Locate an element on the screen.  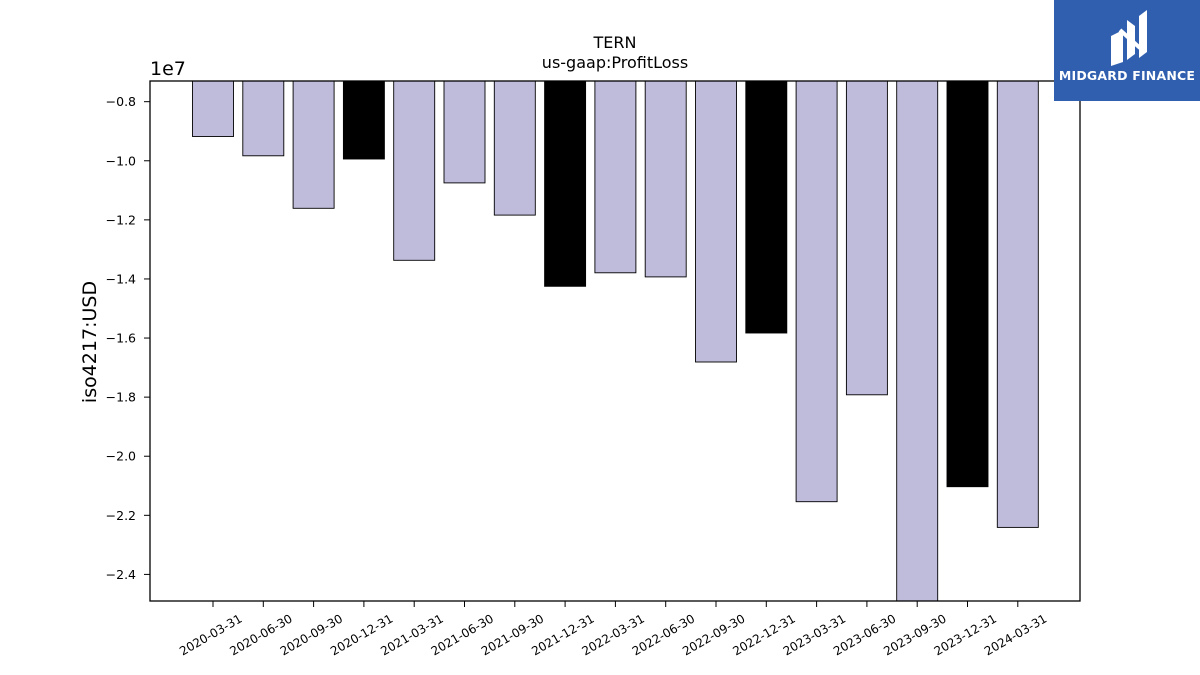
brand-logo: MIDGARD FINANCE is located at coordinates (1127, 50).